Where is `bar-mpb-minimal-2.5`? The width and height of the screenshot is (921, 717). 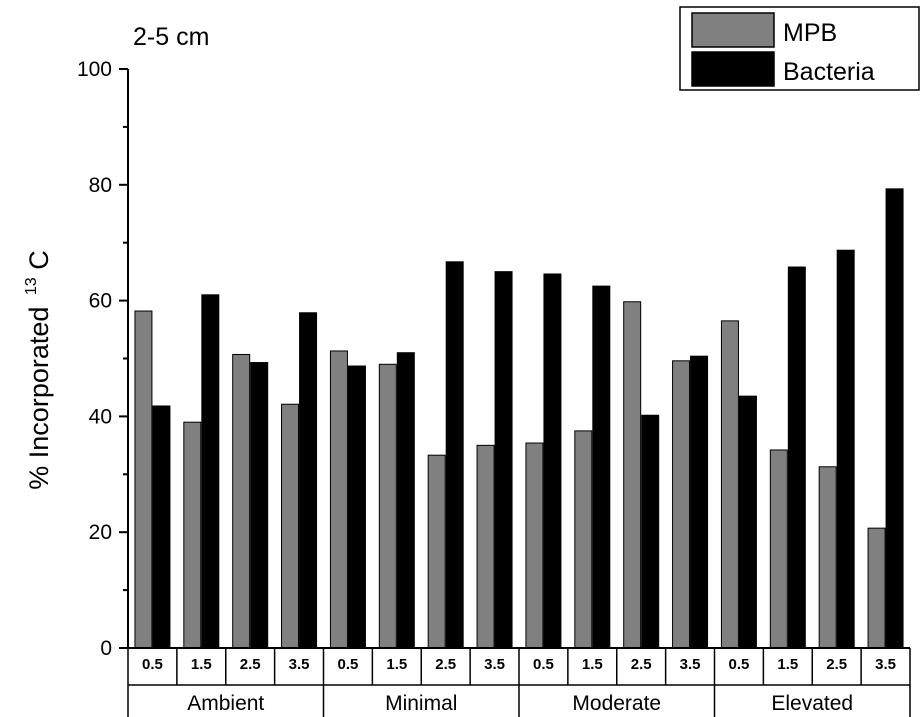 bar-mpb-minimal-2.5 is located at coordinates (436, 551).